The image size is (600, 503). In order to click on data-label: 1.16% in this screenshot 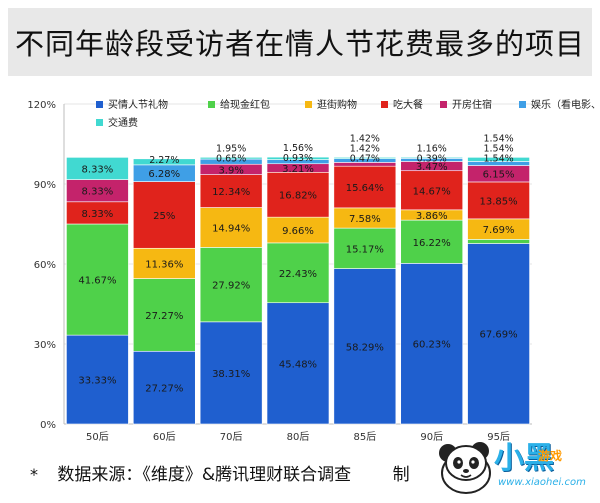, I will do `click(432, 148)`.